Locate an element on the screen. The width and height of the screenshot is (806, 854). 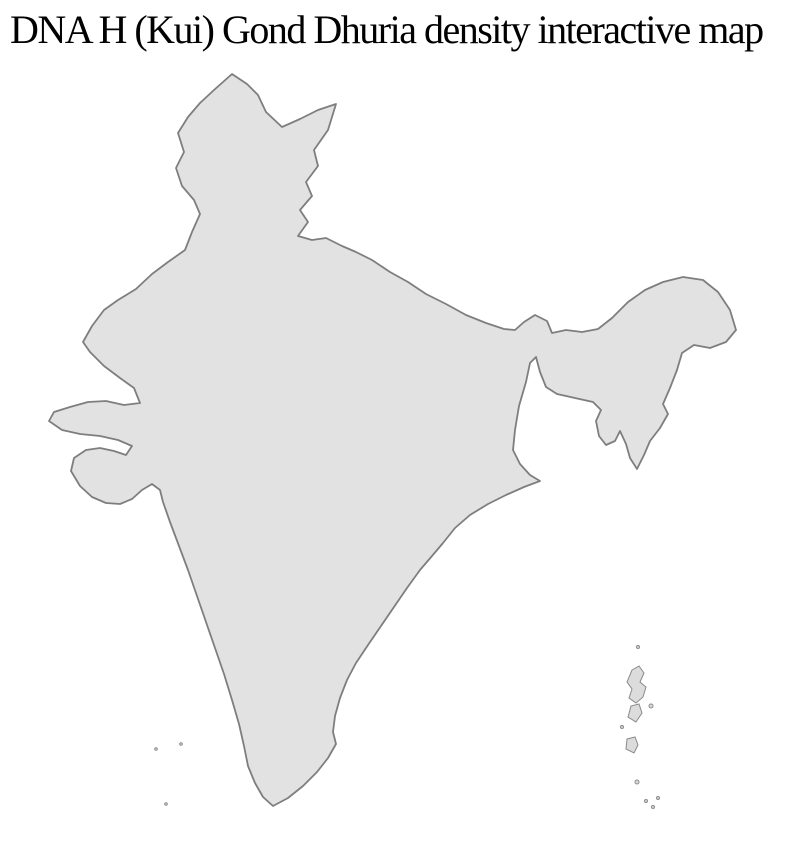
andaman-nicobar-islands is located at coordinates (640, 727).